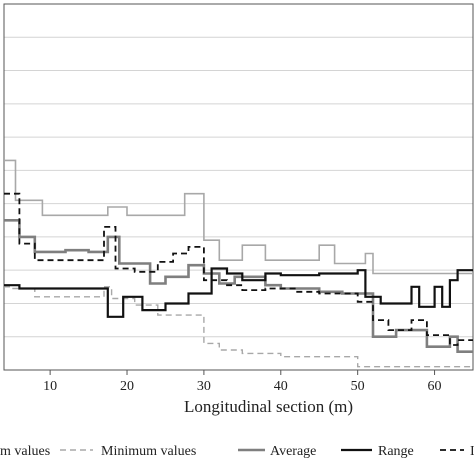  Describe the element at coordinates (396, 451) in the screenshot. I see `legend-label: Range` at that location.